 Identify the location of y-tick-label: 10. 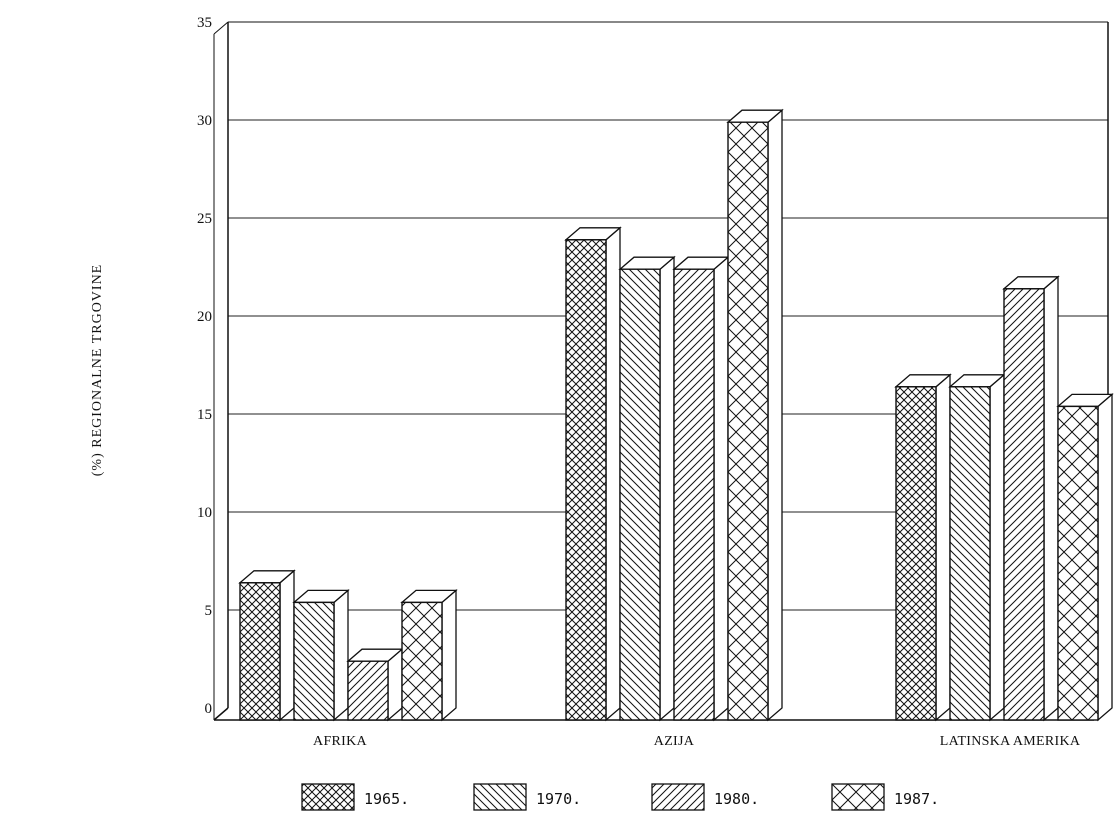
(204, 513).